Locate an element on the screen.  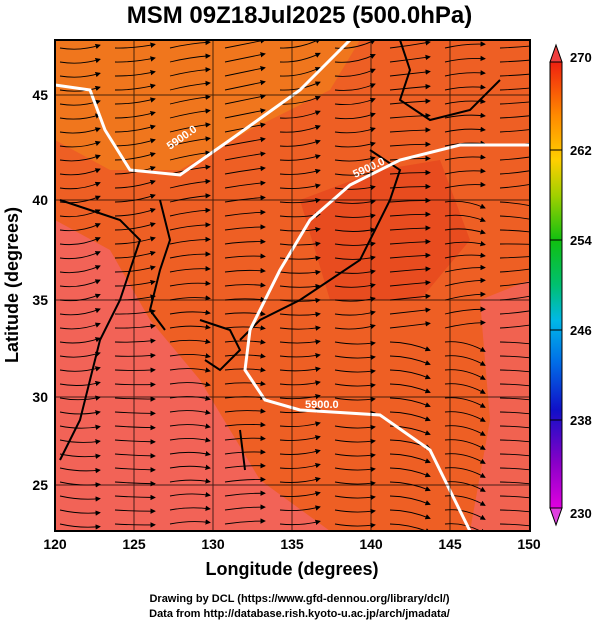
cooler-region is located at coordinates (207, 105).